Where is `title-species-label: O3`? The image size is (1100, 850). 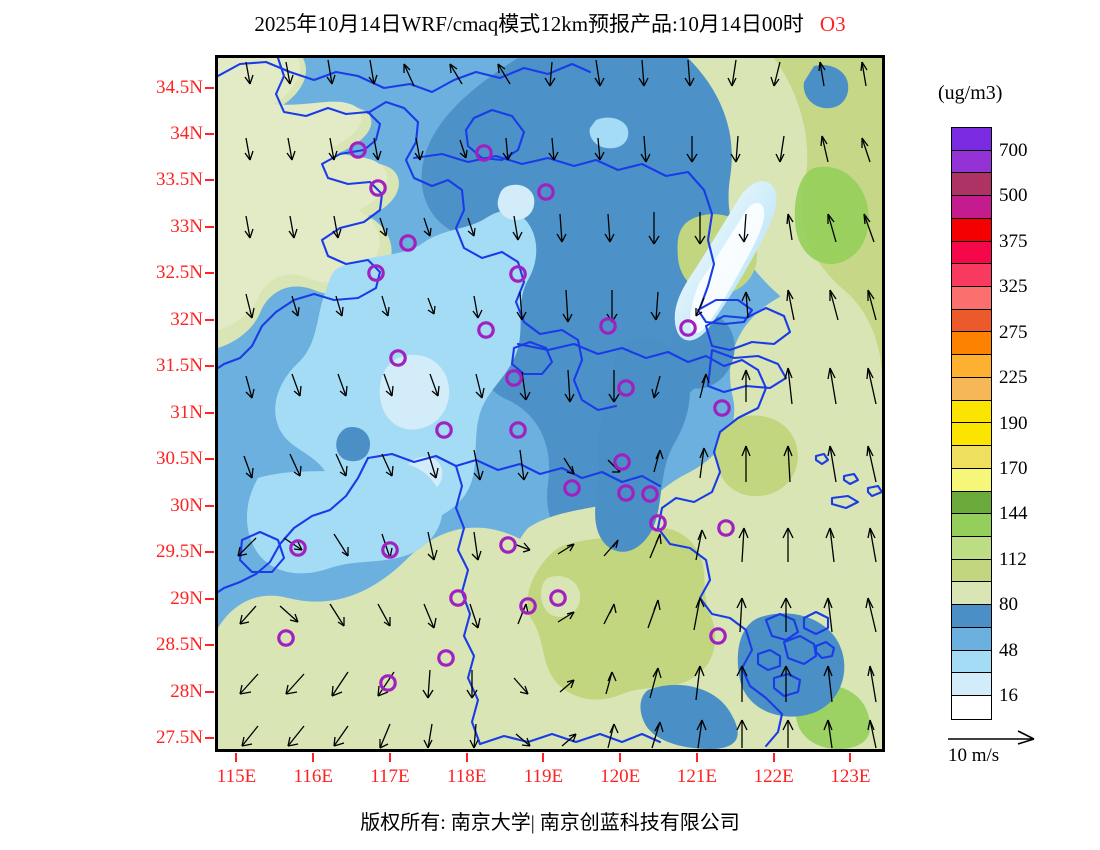
title-species-label: O3 is located at coordinates (832, 24).